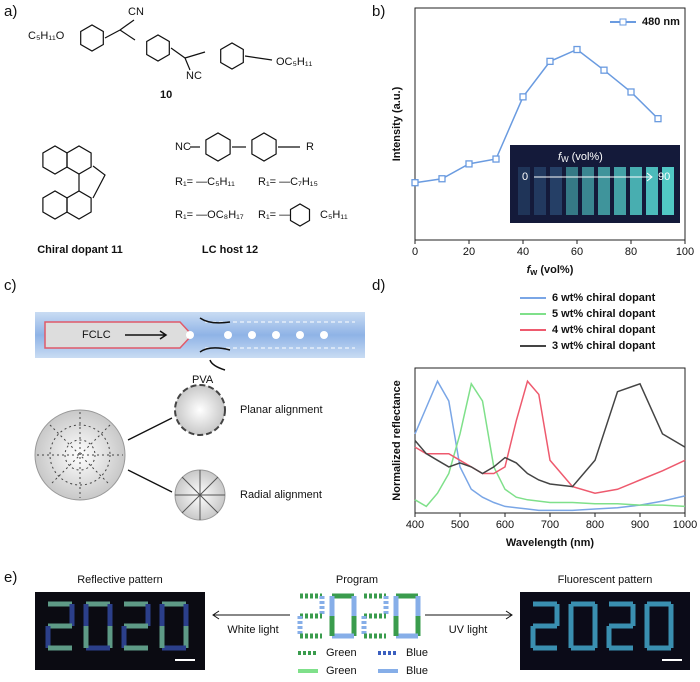  I want to click on inset-label: fW (vol%), so click(580, 157).